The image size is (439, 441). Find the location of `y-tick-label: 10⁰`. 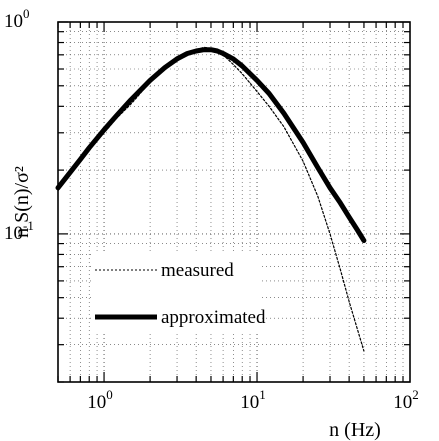

y-tick-label: 10⁰ is located at coordinates (17, 19).